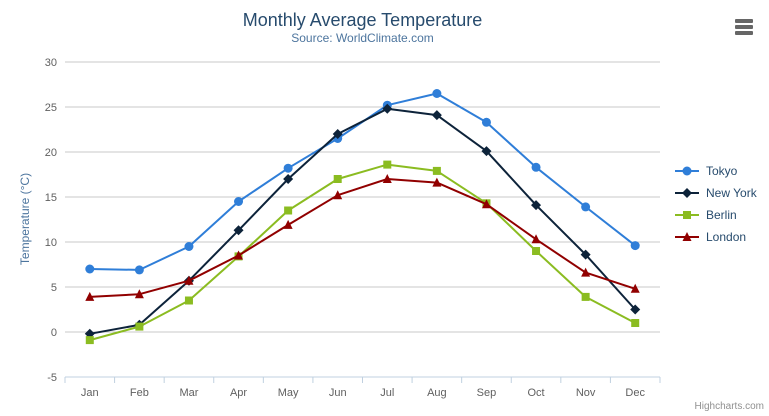 The height and width of the screenshot is (416, 769). Describe the element at coordinates (535, 393) in the screenshot. I see `x-axis-tick-label: Oct` at that location.